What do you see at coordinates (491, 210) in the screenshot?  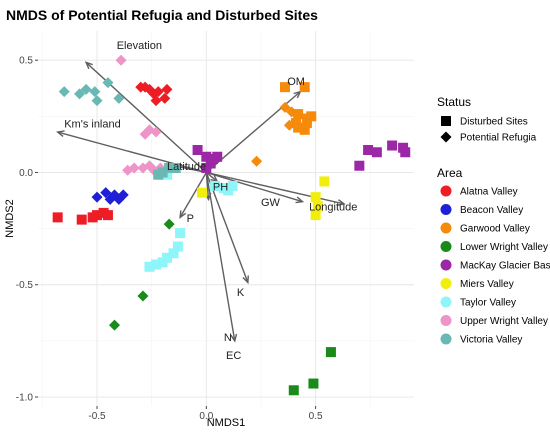 I see `area-legend-label: Beacon Valley` at bounding box center [491, 210].